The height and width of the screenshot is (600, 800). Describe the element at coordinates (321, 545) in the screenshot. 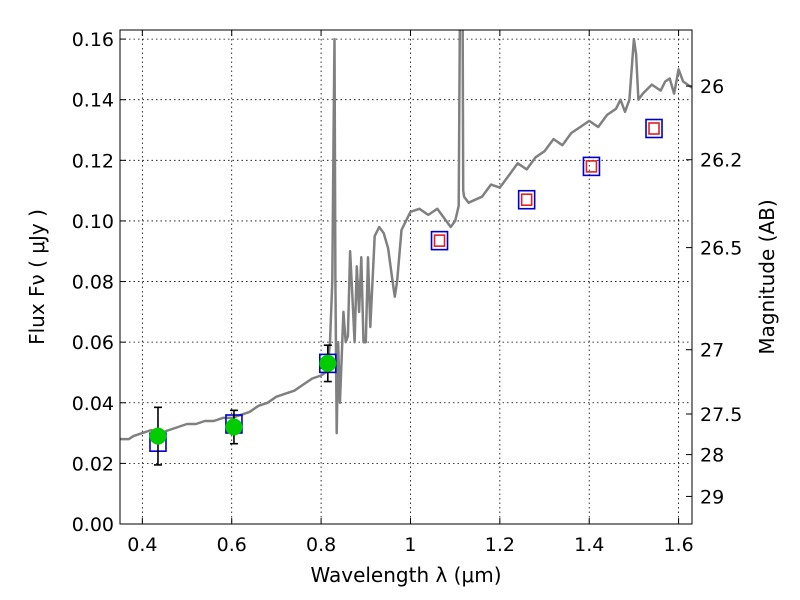

I see `x-tick-label-2: 0.8` at that location.